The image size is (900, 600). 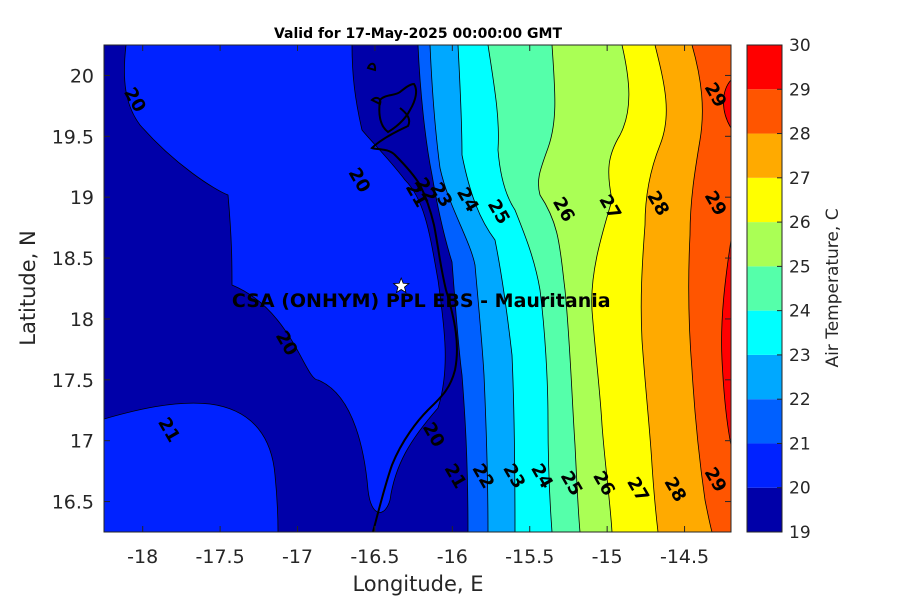 What do you see at coordinates (73, 137) in the screenshot?
I see `y-tick-label: 19.5` at bounding box center [73, 137].